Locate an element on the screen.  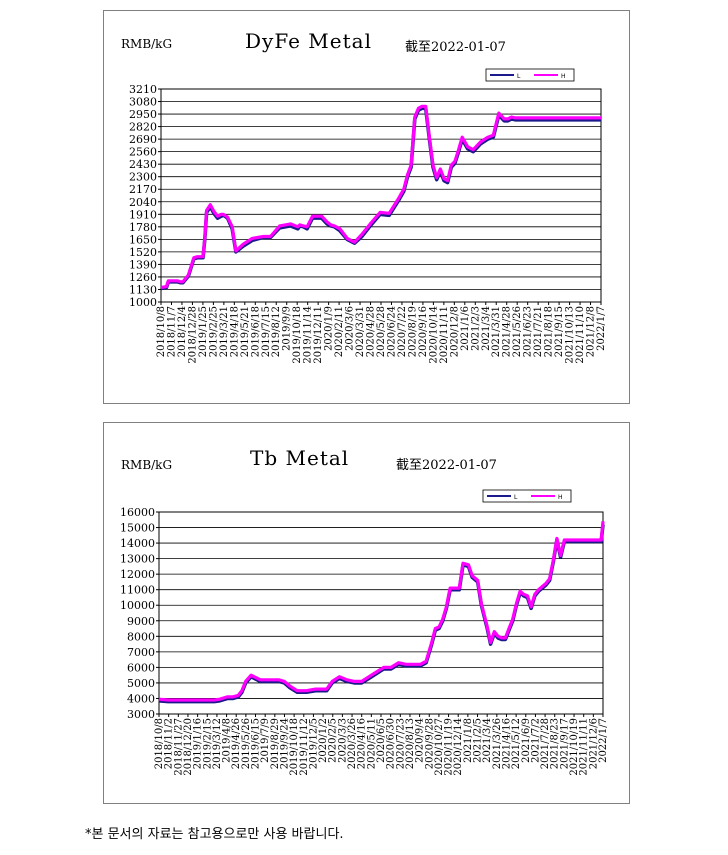
y-tick-label: 2820 is located at coordinates (143, 127).